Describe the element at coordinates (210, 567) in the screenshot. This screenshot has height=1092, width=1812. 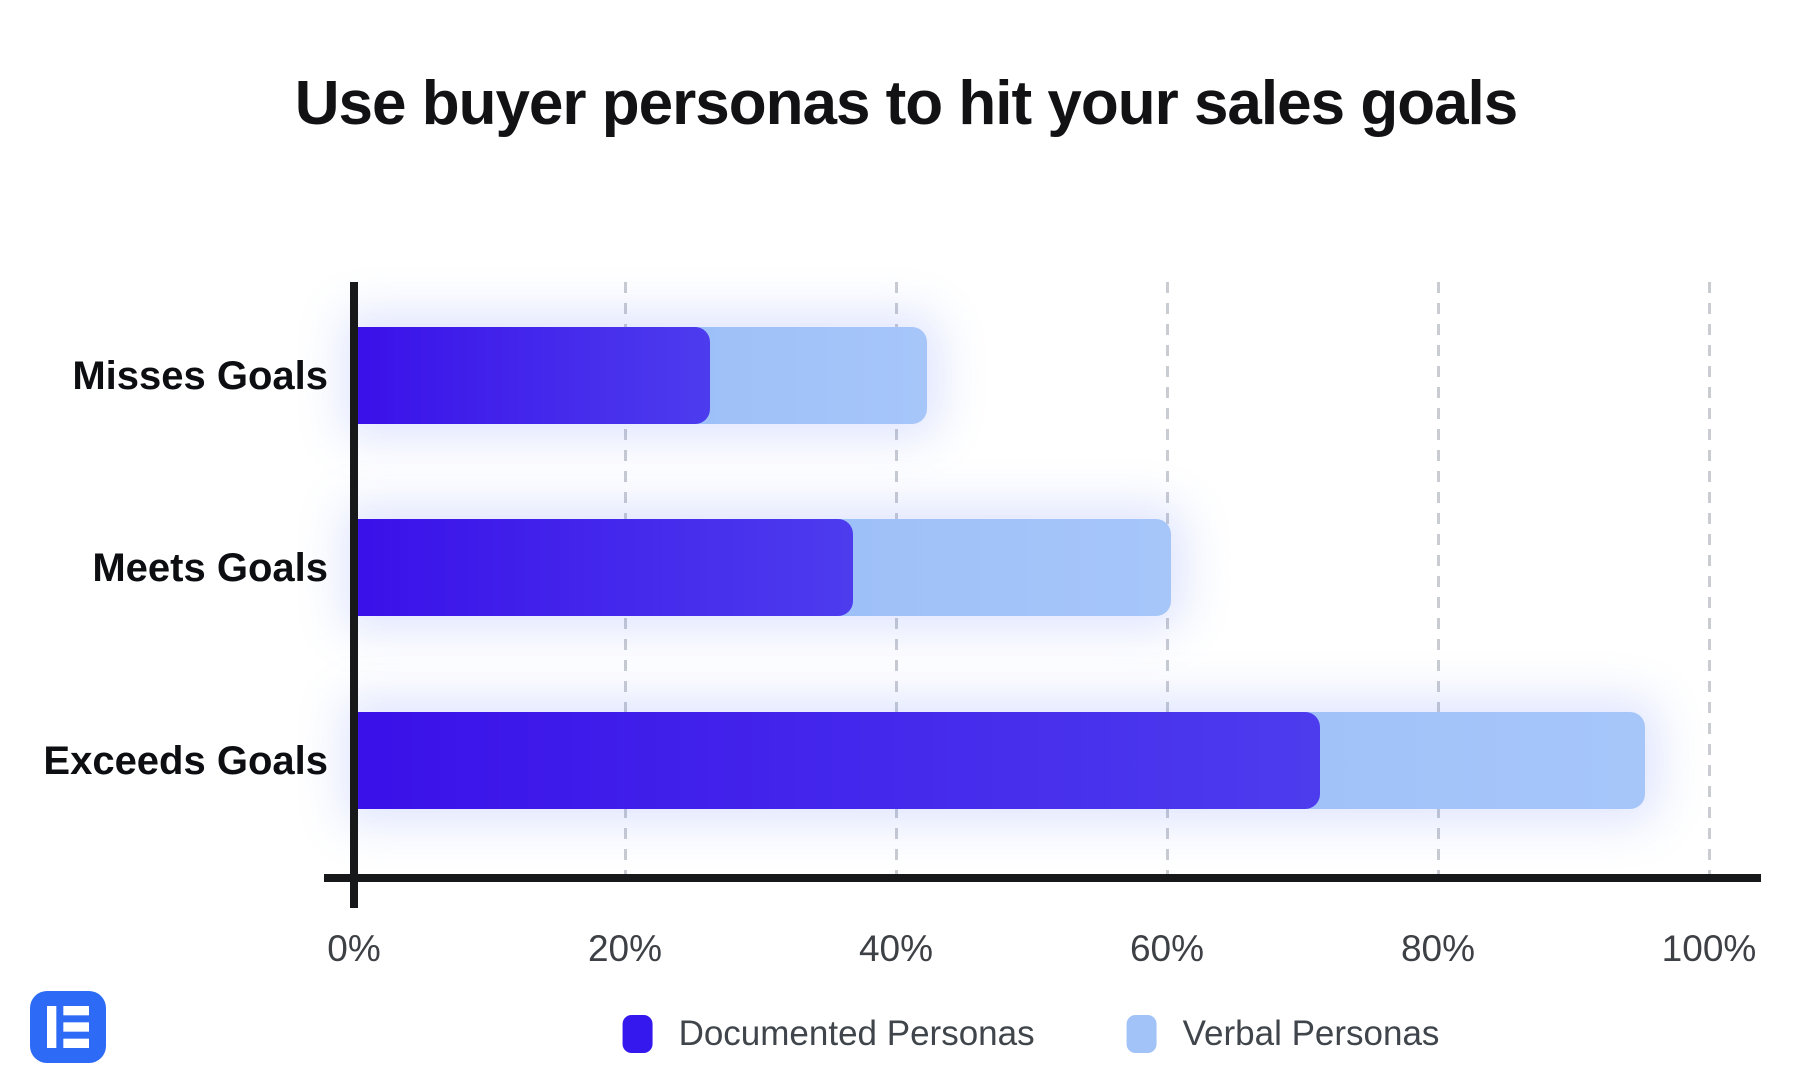
I see `category-label: Meets Goals` at that location.